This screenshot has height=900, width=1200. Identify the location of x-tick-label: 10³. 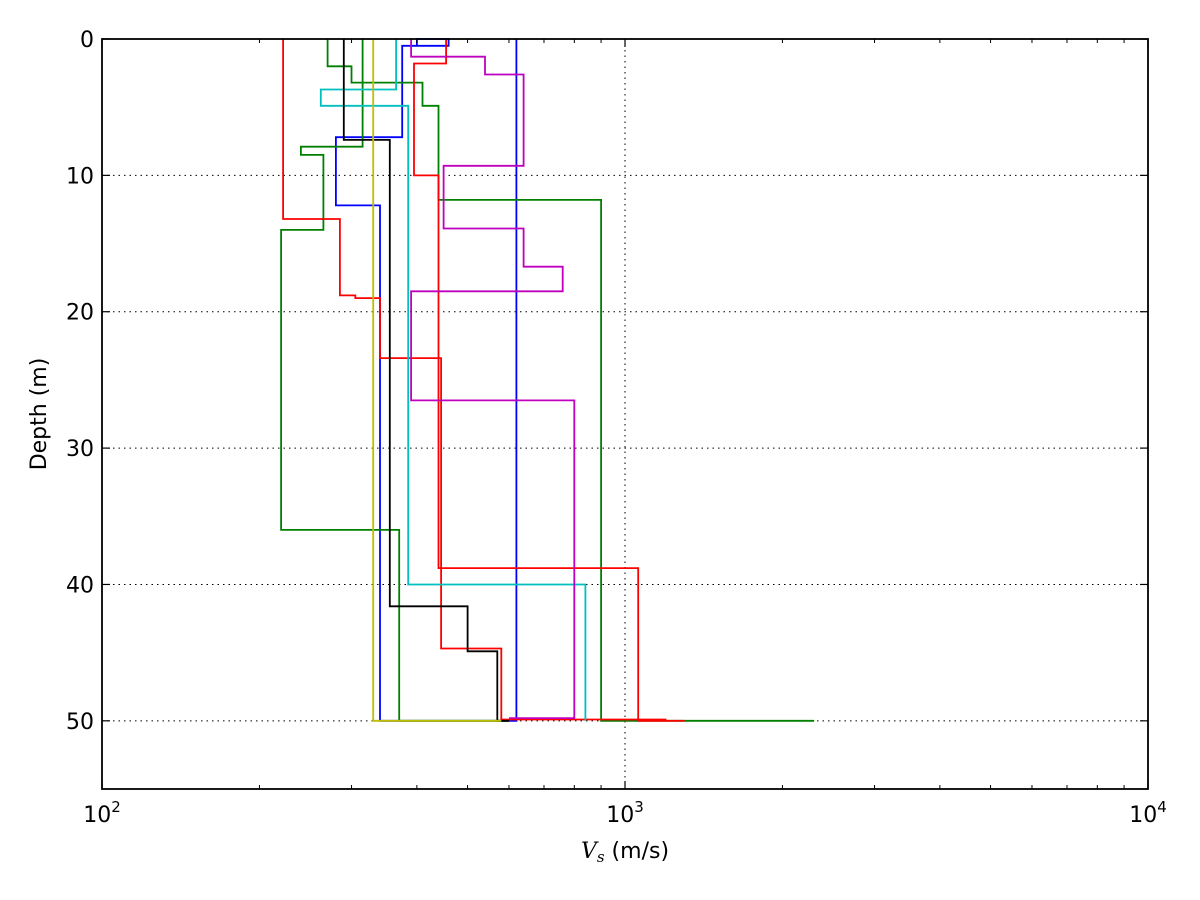
(625, 813).